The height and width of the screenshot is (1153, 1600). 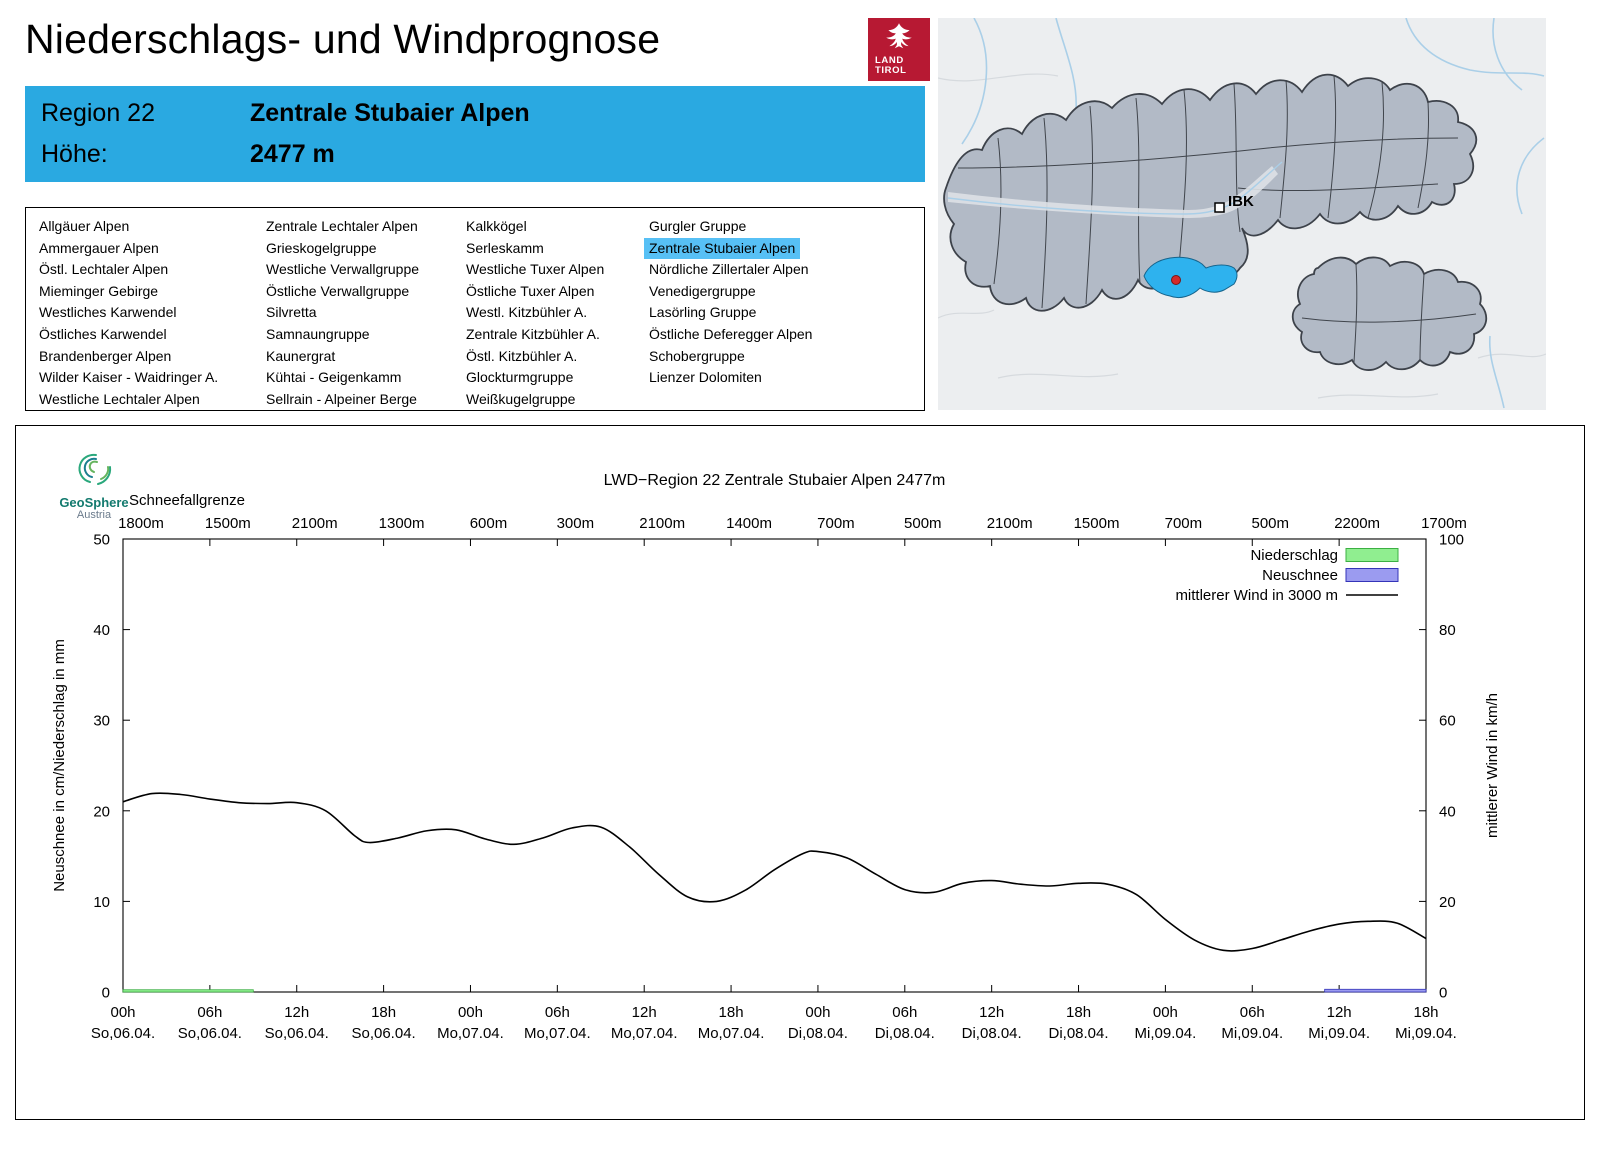 What do you see at coordinates (702, 290) in the screenshot?
I see `region-list-item: Venedigergruppe` at bounding box center [702, 290].